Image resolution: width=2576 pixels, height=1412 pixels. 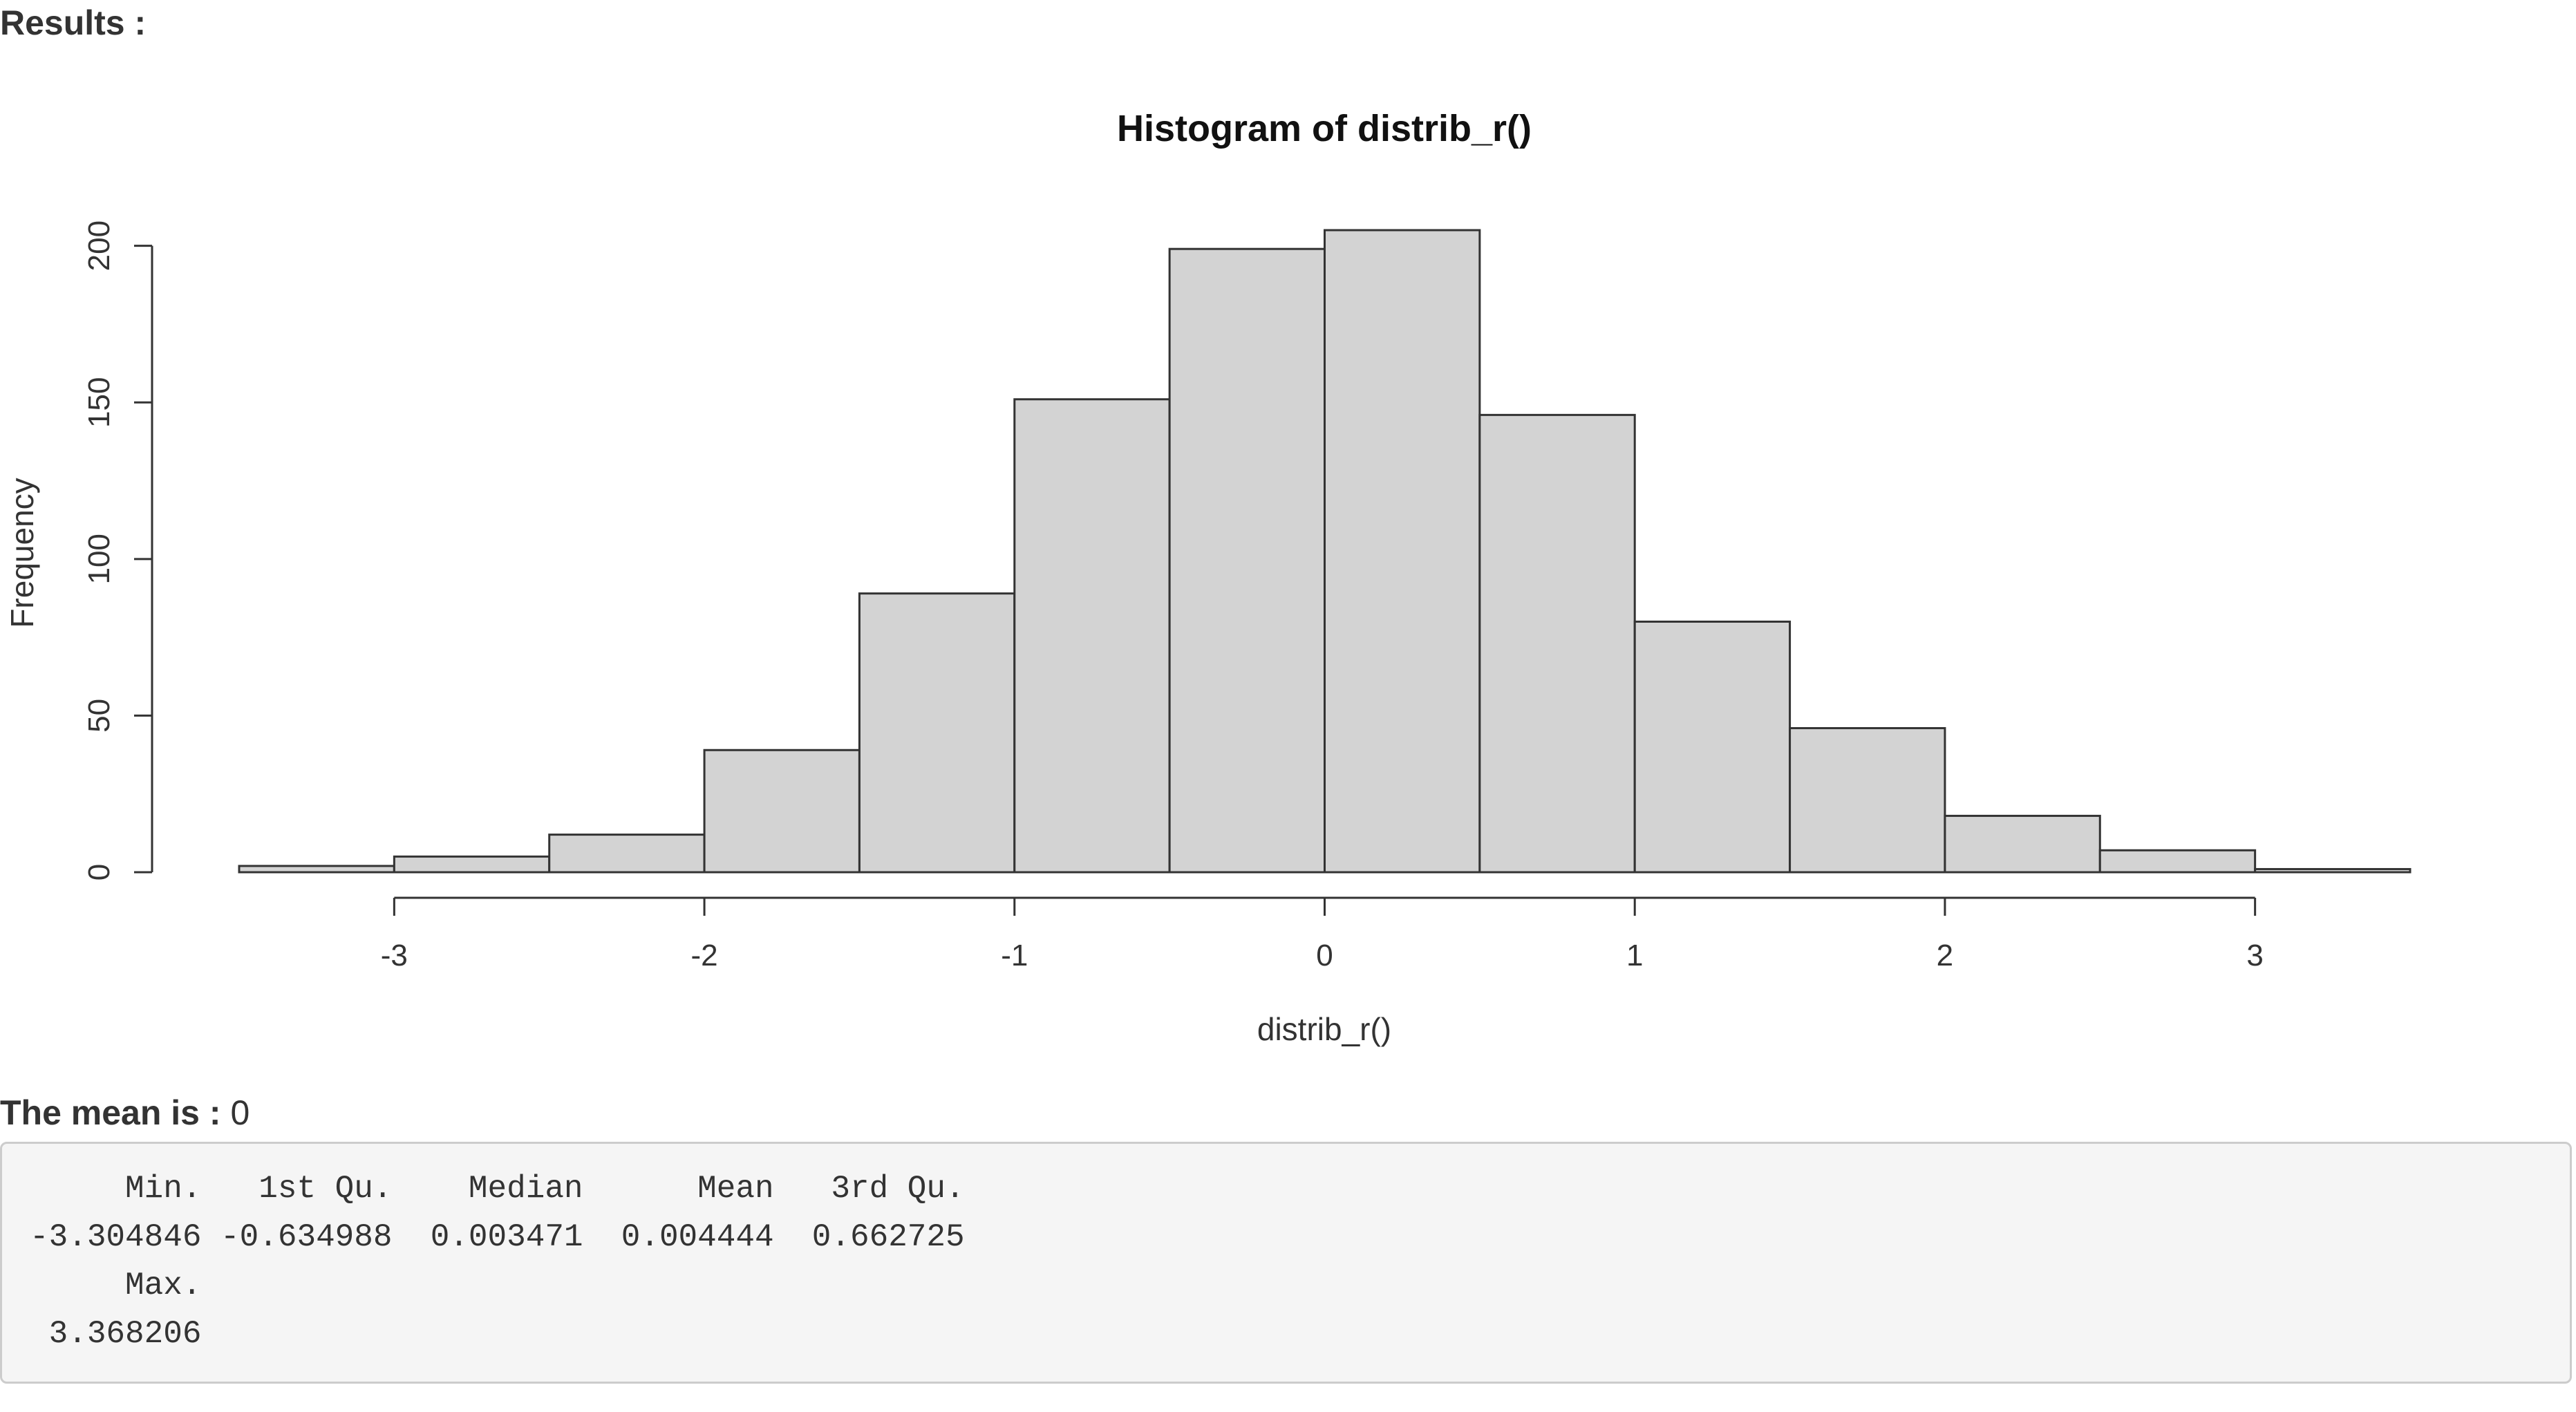 I want to click on mean-line: The mean is : 0, so click(x=125, y=1112).